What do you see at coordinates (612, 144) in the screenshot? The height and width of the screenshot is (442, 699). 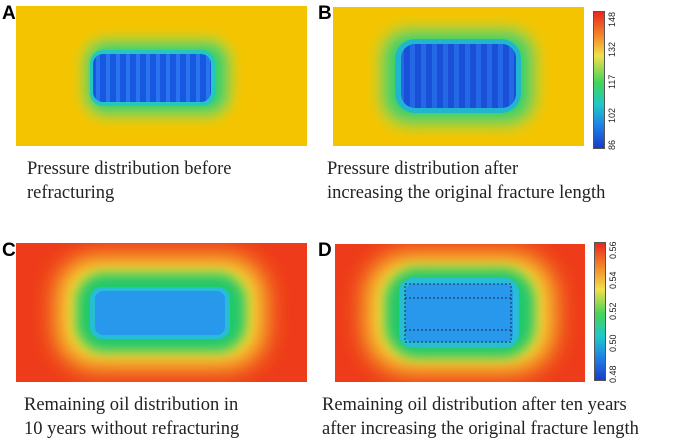 I see `pressure-tick-86: 86` at bounding box center [612, 144].